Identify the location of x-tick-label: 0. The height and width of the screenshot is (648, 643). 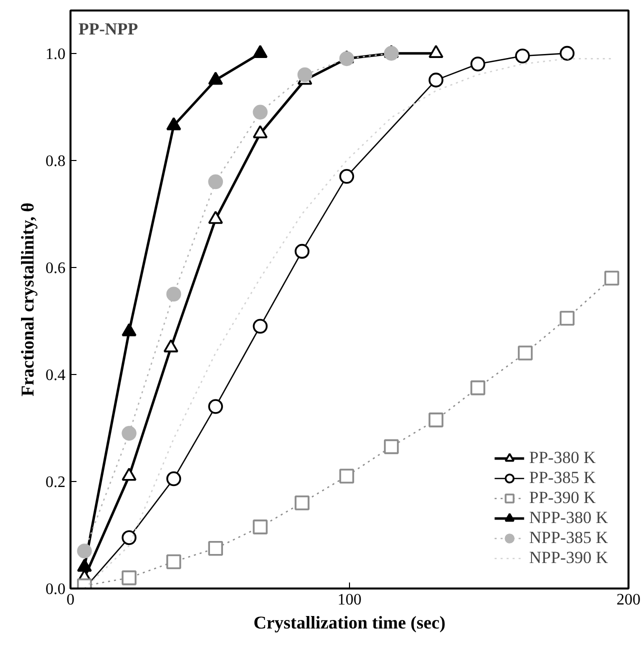
(70, 600).